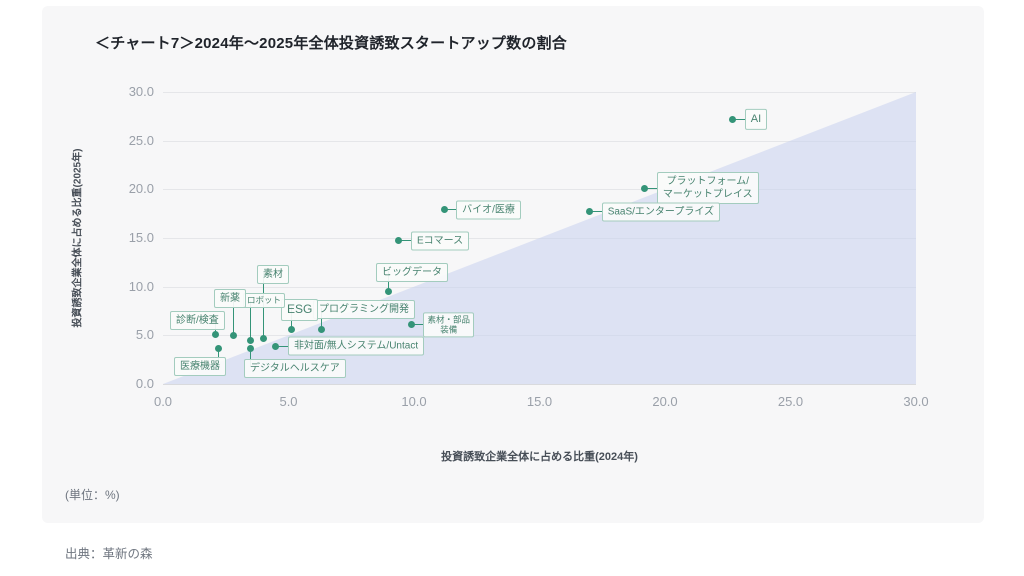 The image size is (1024, 576). I want to click on point-label-line: 新薬, so click(230, 298).